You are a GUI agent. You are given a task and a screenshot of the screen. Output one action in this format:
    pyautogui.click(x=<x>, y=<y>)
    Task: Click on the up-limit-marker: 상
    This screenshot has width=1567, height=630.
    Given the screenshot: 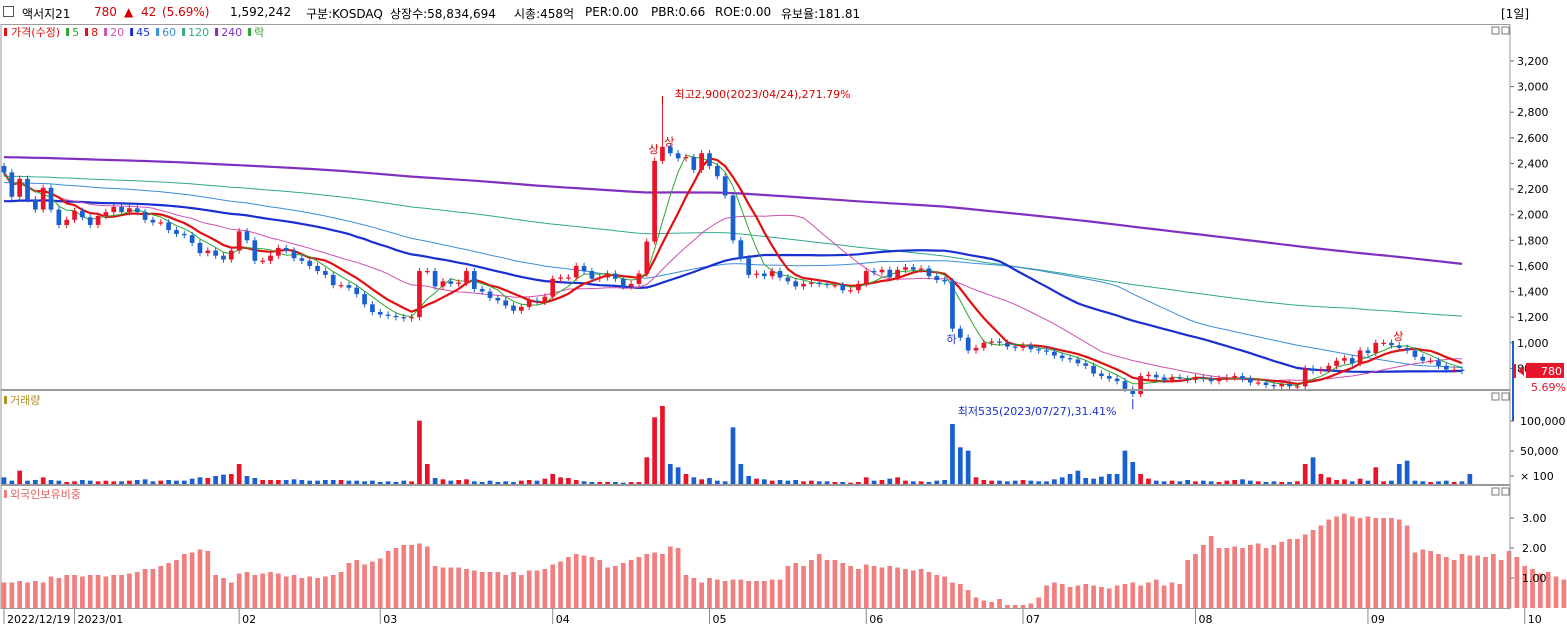 What is the action you would take?
    pyautogui.click(x=1398, y=336)
    